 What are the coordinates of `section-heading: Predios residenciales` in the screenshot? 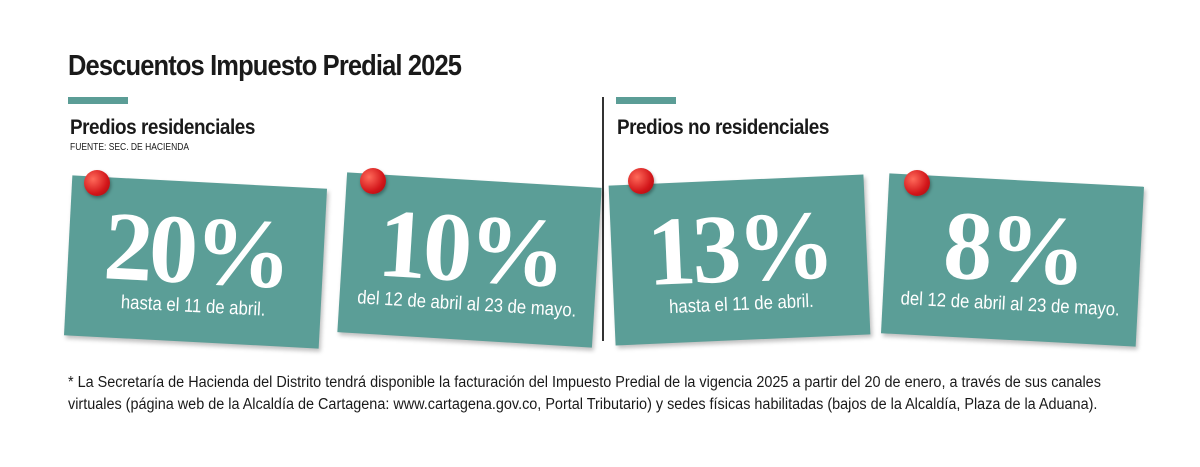 It's located at (162, 127).